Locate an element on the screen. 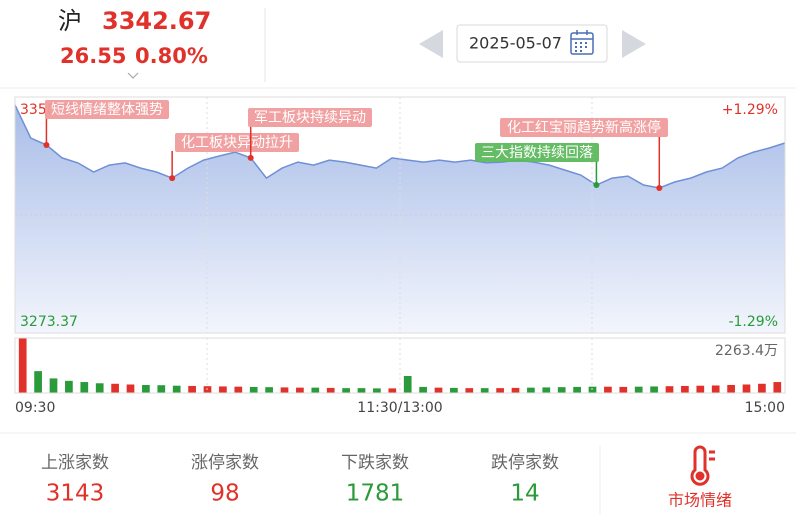 This screenshot has height=529, width=796. expand-icon is located at coordinates (133, 75).